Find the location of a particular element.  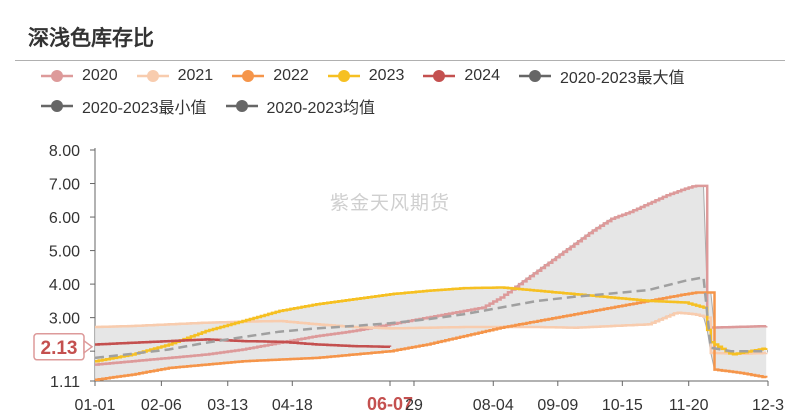

legend-label: 2024 is located at coordinates (482, 75).